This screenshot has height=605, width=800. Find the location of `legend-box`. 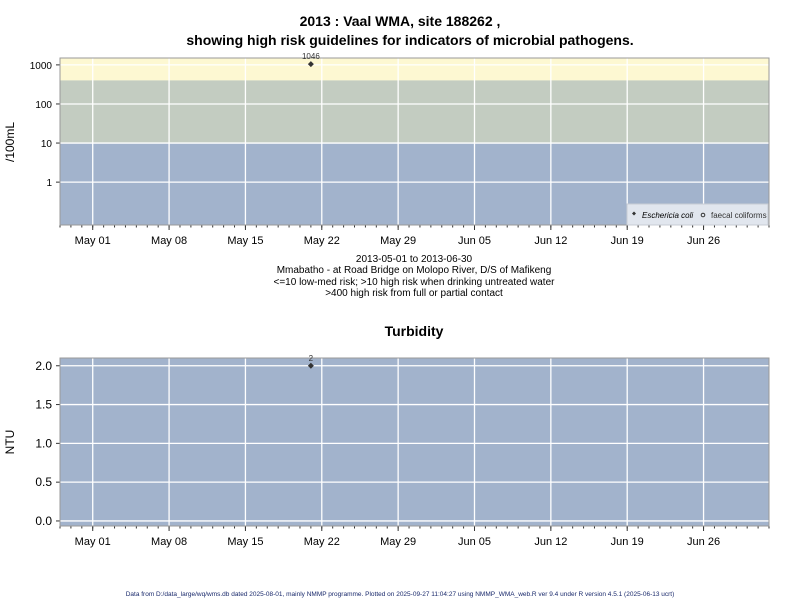

legend-box is located at coordinates (697, 214).